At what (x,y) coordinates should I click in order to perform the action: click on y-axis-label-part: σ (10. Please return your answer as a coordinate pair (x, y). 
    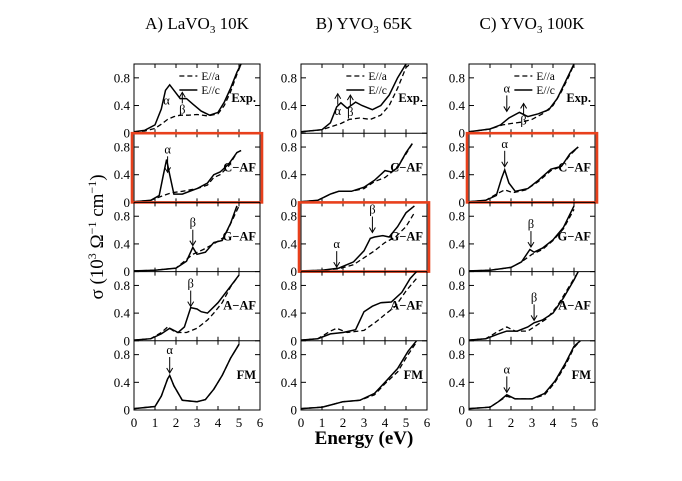
    Looking at the image, I should click on (97, 279).